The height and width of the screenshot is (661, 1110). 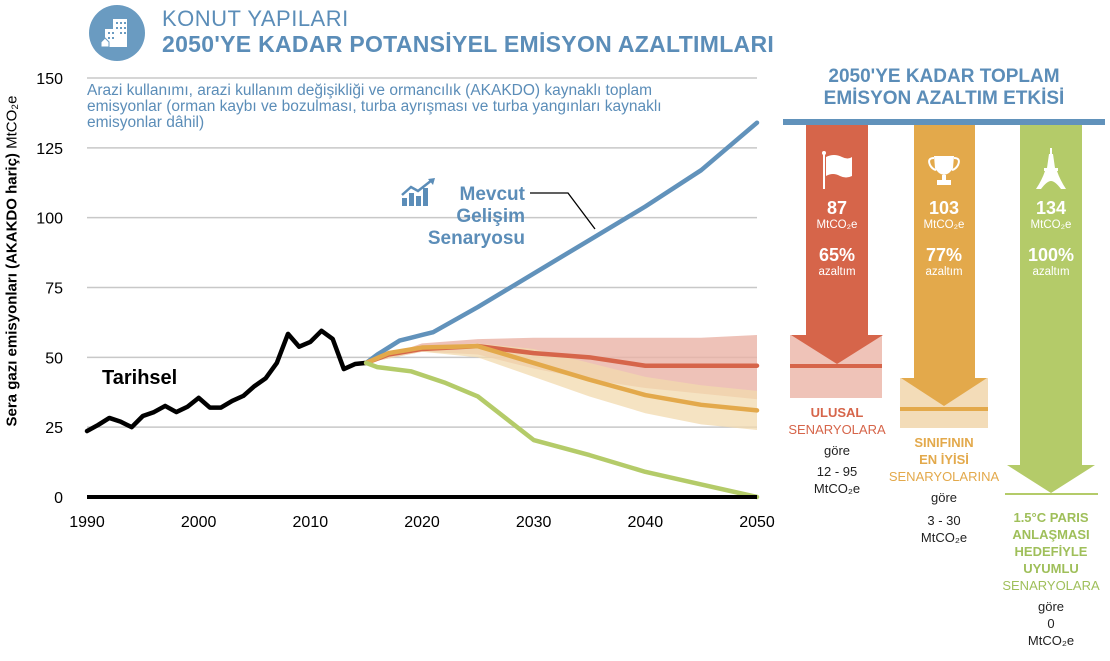 What do you see at coordinates (1051, 517) in the screenshot?
I see `paris-scenario-bold-1: 1.5°C PARIS` at bounding box center [1051, 517].